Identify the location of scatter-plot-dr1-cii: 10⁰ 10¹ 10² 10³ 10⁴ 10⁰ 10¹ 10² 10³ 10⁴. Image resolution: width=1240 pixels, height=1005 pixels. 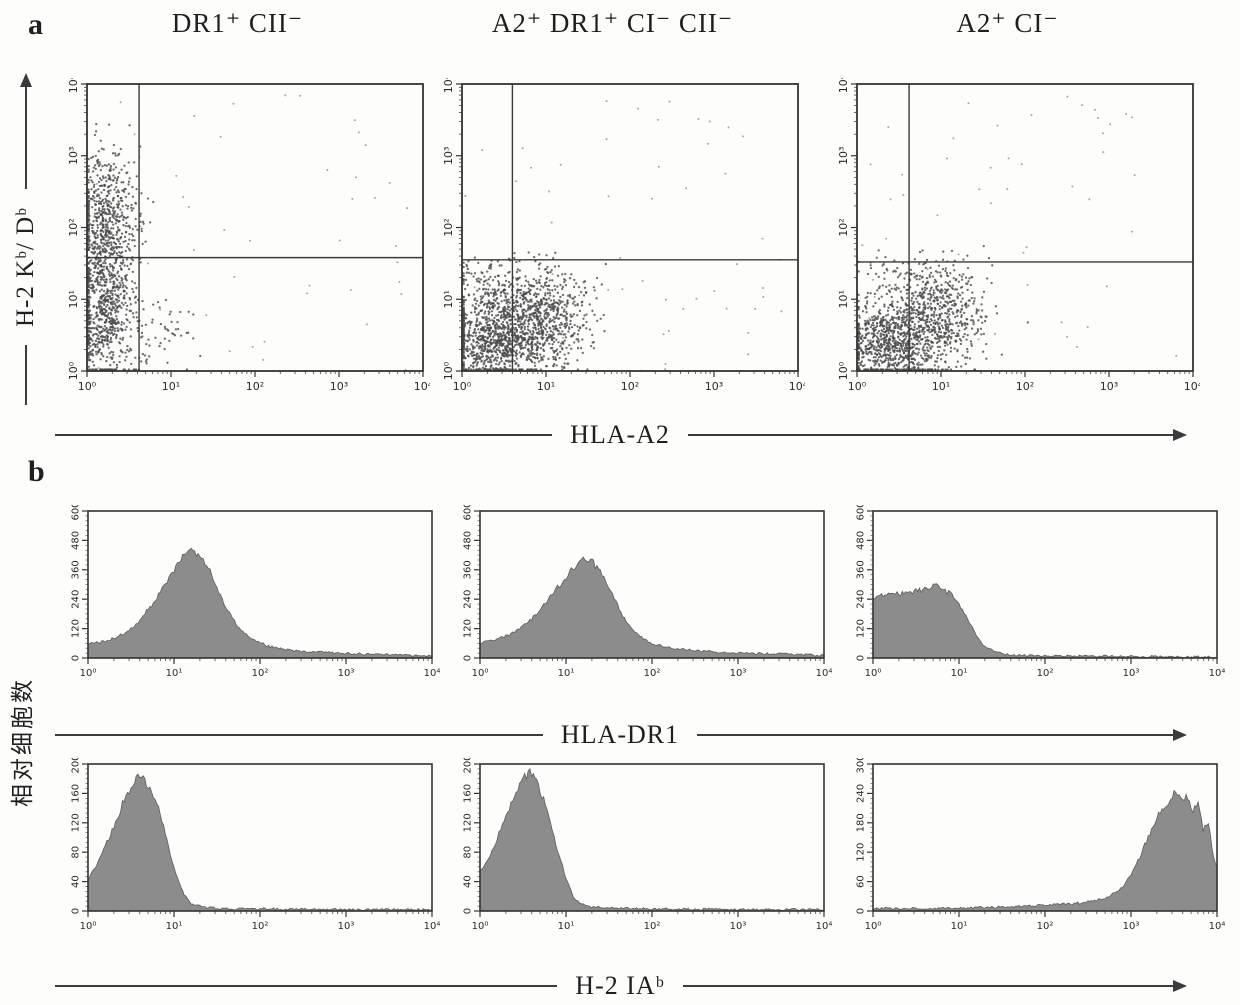
(248, 235).